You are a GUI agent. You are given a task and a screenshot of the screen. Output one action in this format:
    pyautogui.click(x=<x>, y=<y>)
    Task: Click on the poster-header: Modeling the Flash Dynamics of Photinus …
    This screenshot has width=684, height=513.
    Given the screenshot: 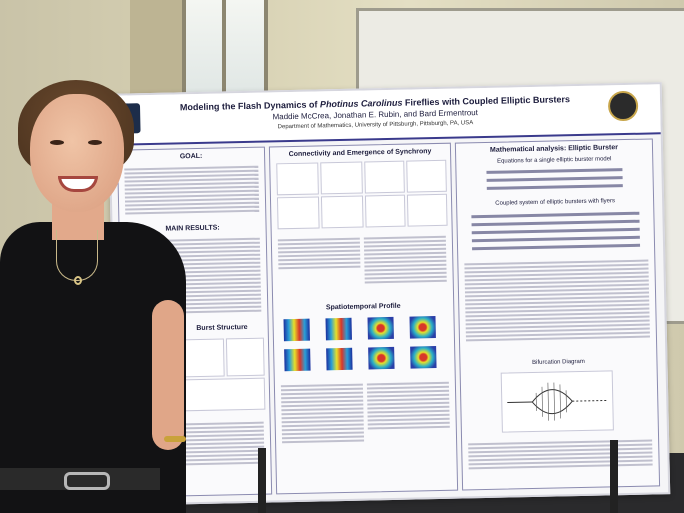 What is the action you would take?
    pyautogui.click(x=385, y=115)
    